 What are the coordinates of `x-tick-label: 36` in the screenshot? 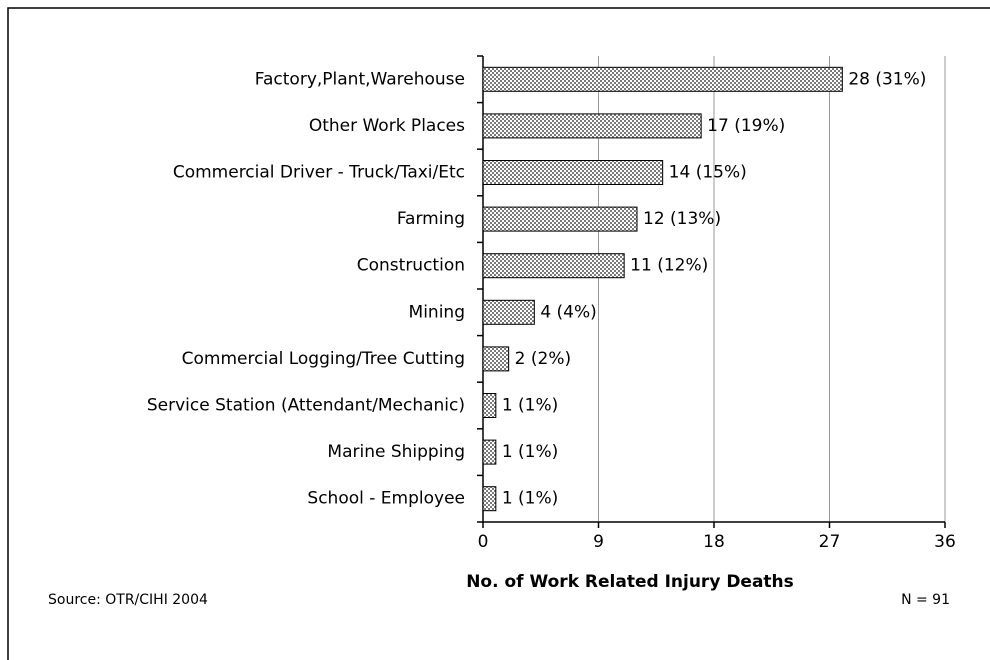 It's located at (945, 542).